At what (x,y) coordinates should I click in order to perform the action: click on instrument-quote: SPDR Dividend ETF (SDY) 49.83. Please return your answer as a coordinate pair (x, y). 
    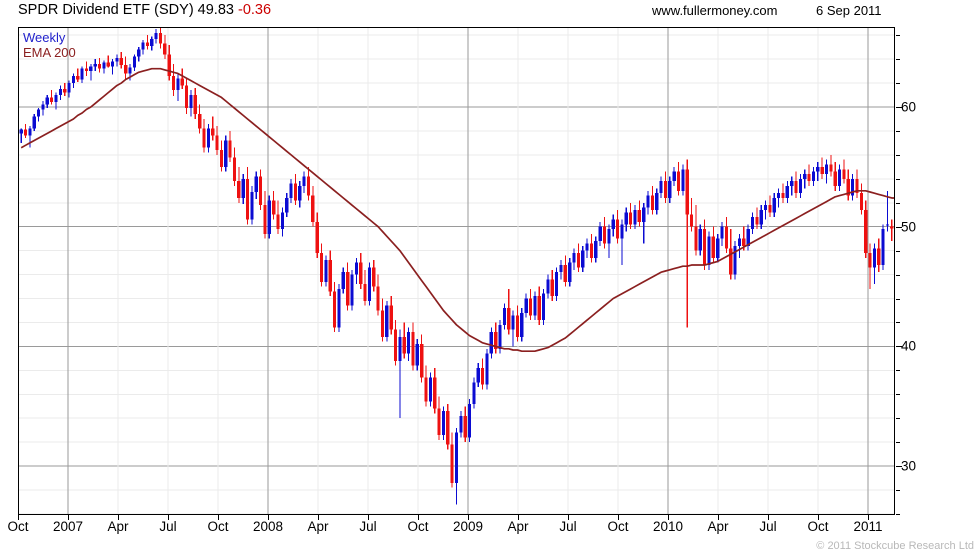
    Looking at the image, I should click on (126, 10).